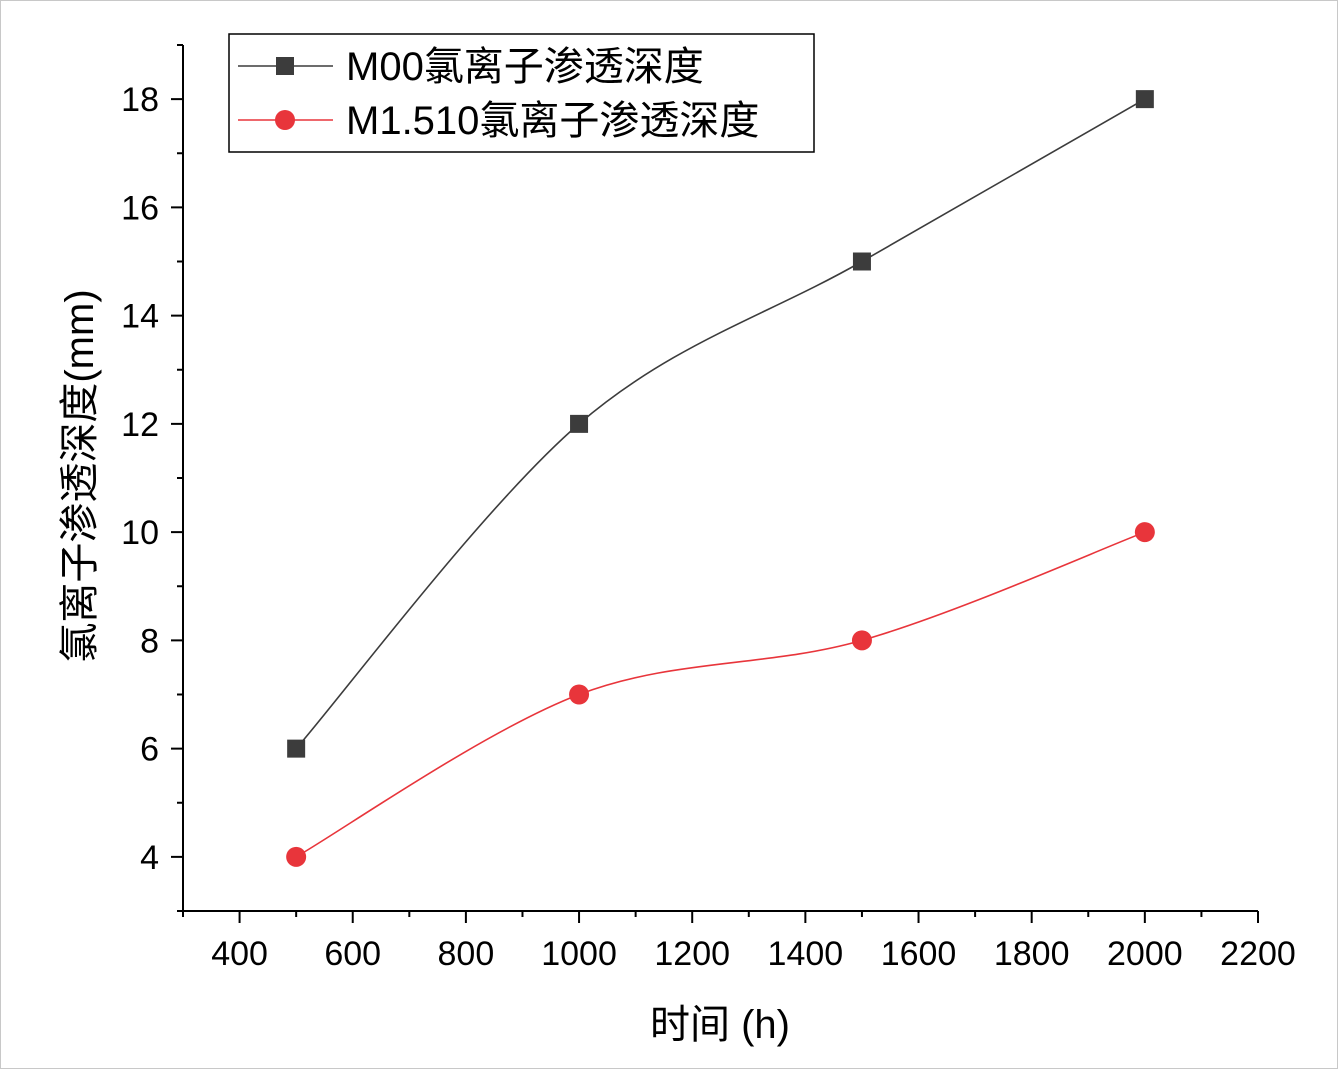 The height and width of the screenshot is (1069, 1338). I want to click on legend-label-m1510: M1.510氯离子渗透深度, so click(552, 121).